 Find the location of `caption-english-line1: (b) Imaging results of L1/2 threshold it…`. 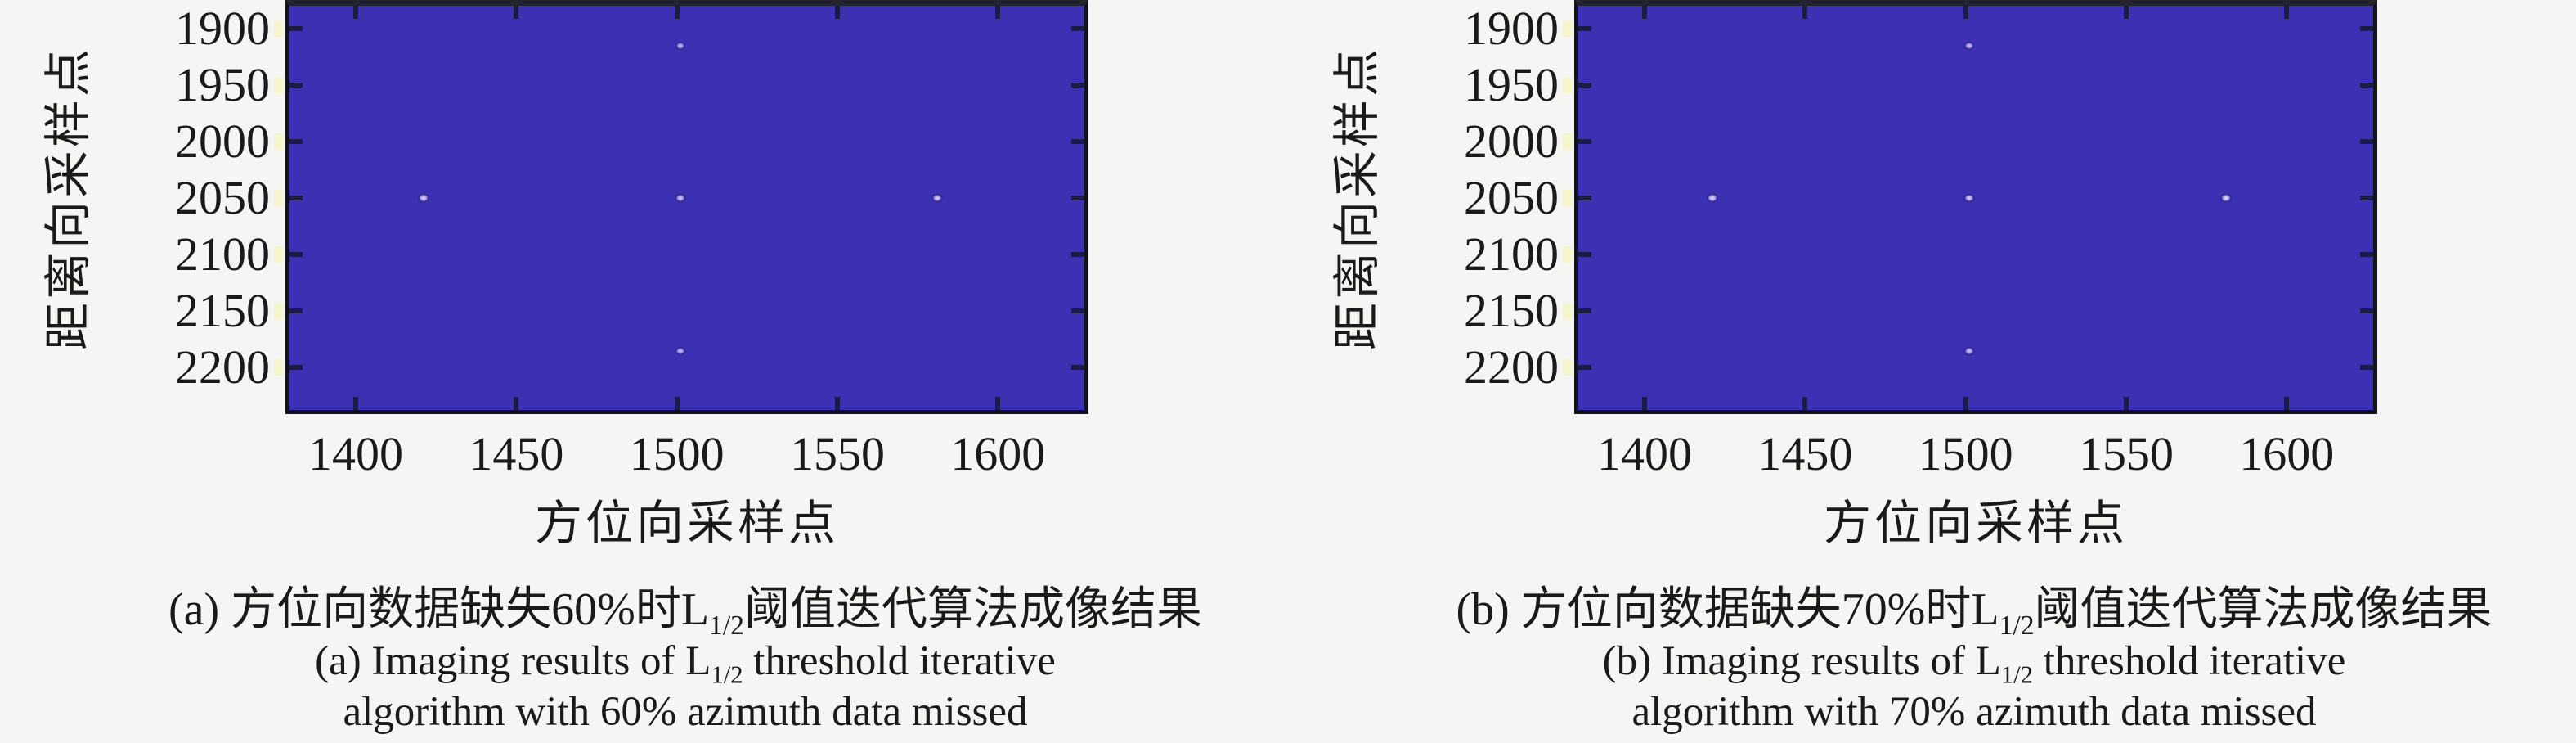

caption-english-line1: (b) Imaging results of L1/2 threshold it… is located at coordinates (1932, 663).